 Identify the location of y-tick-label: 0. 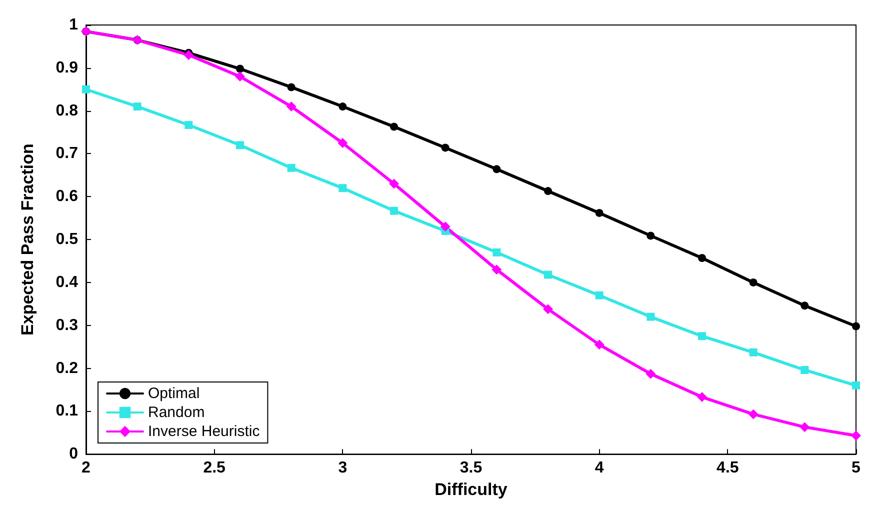
(73, 454).